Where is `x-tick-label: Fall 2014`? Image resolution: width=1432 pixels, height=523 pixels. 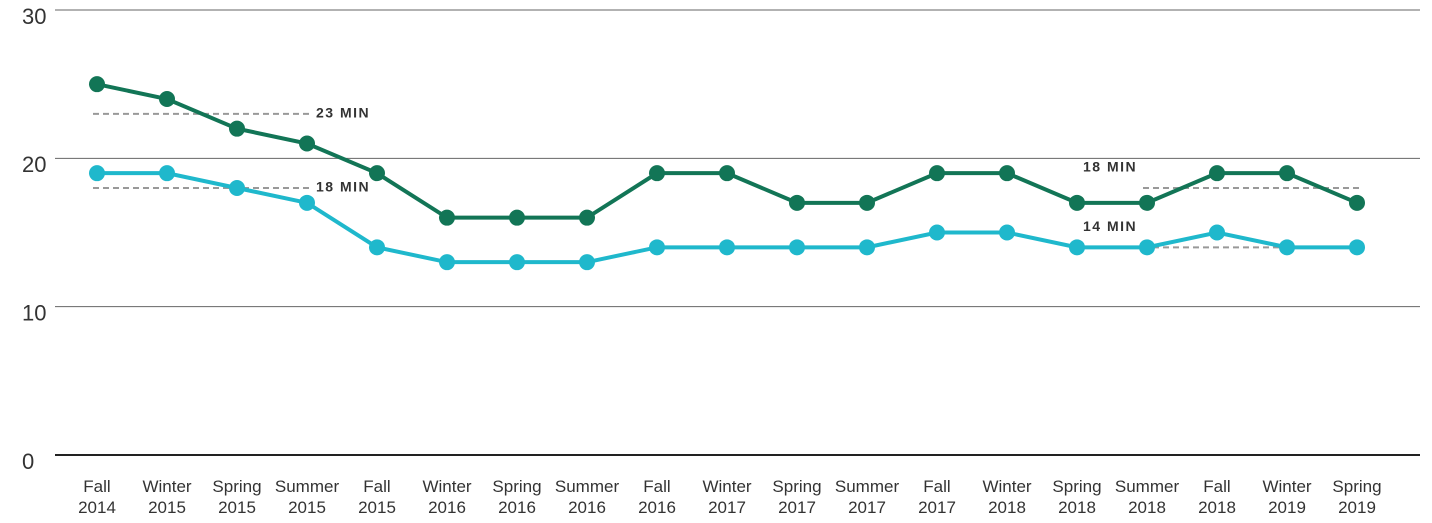 x-tick-label: Fall 2014 is located at coordinates (97, 497).